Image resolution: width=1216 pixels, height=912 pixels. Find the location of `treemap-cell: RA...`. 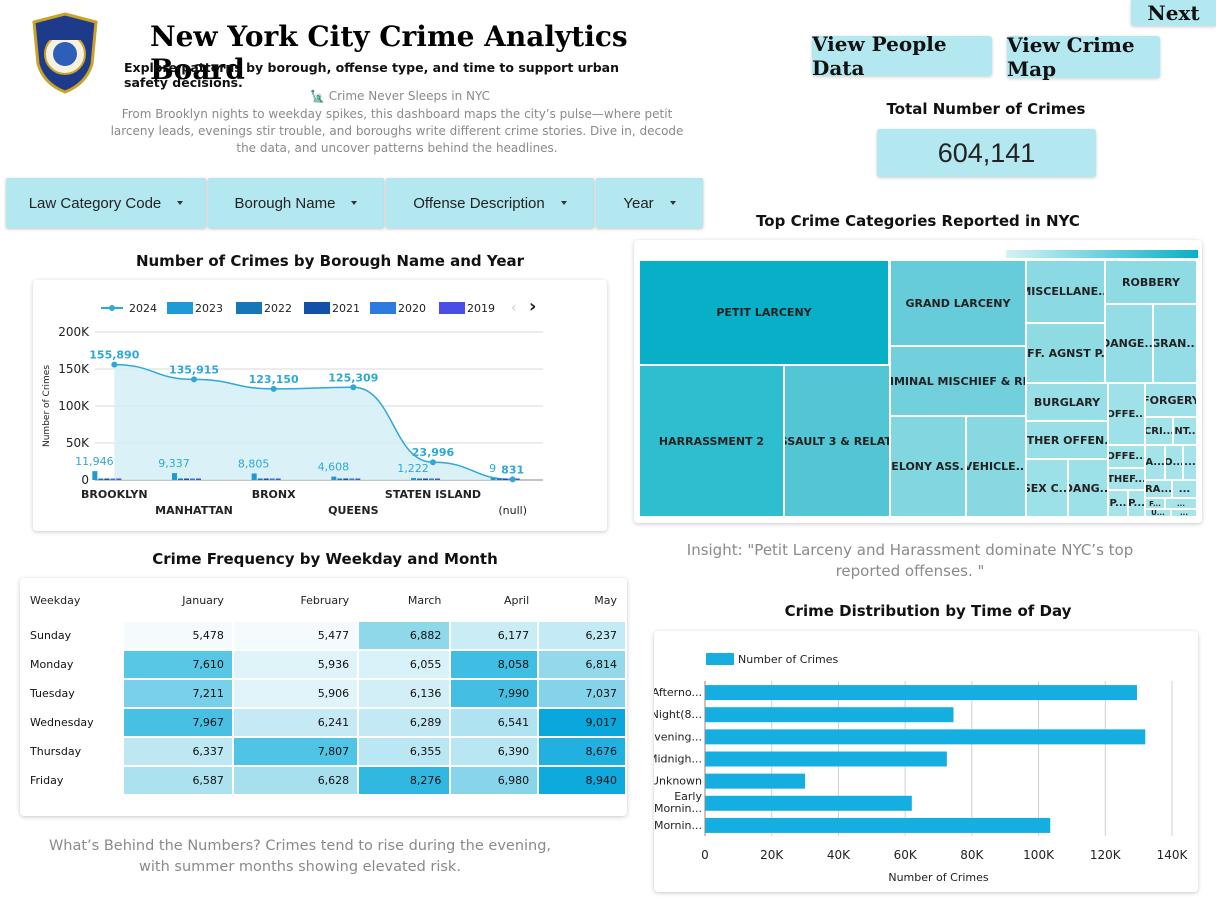

treemap-cell: RA... is located at coordinates (1158, 489).